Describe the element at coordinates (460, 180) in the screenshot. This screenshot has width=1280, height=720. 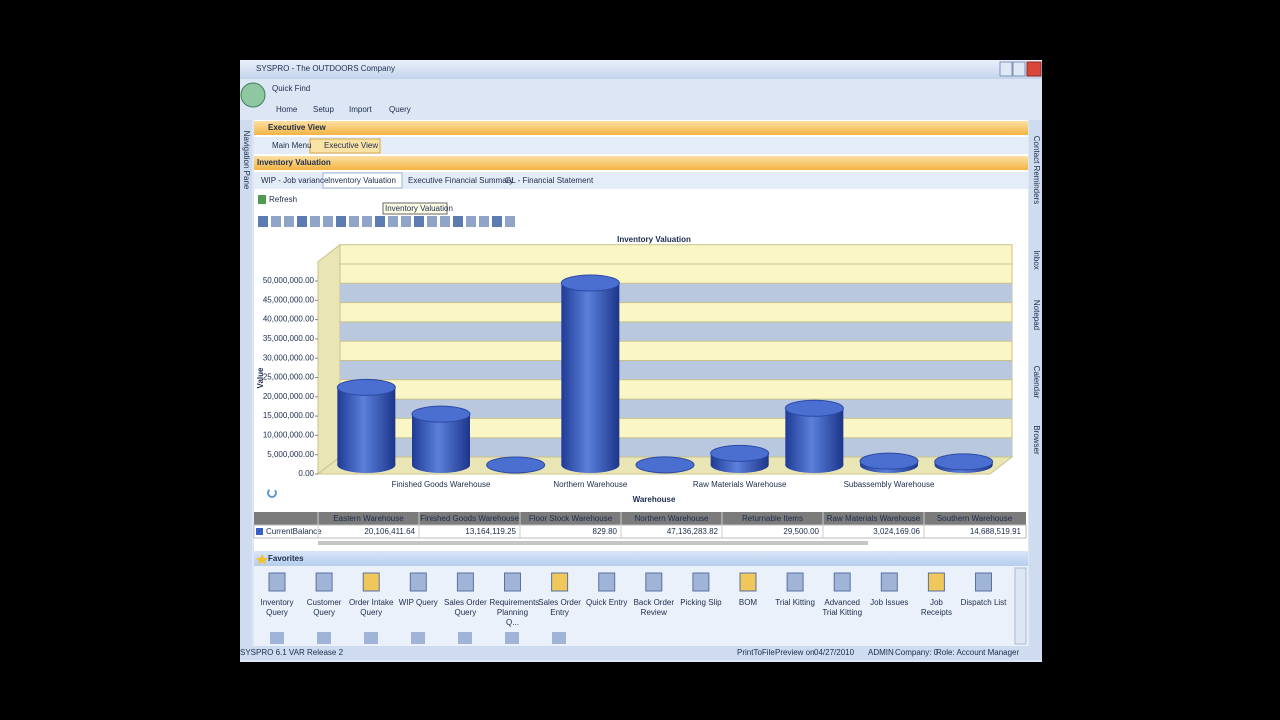
I see `tab: Executive Financial Summary` at that location.